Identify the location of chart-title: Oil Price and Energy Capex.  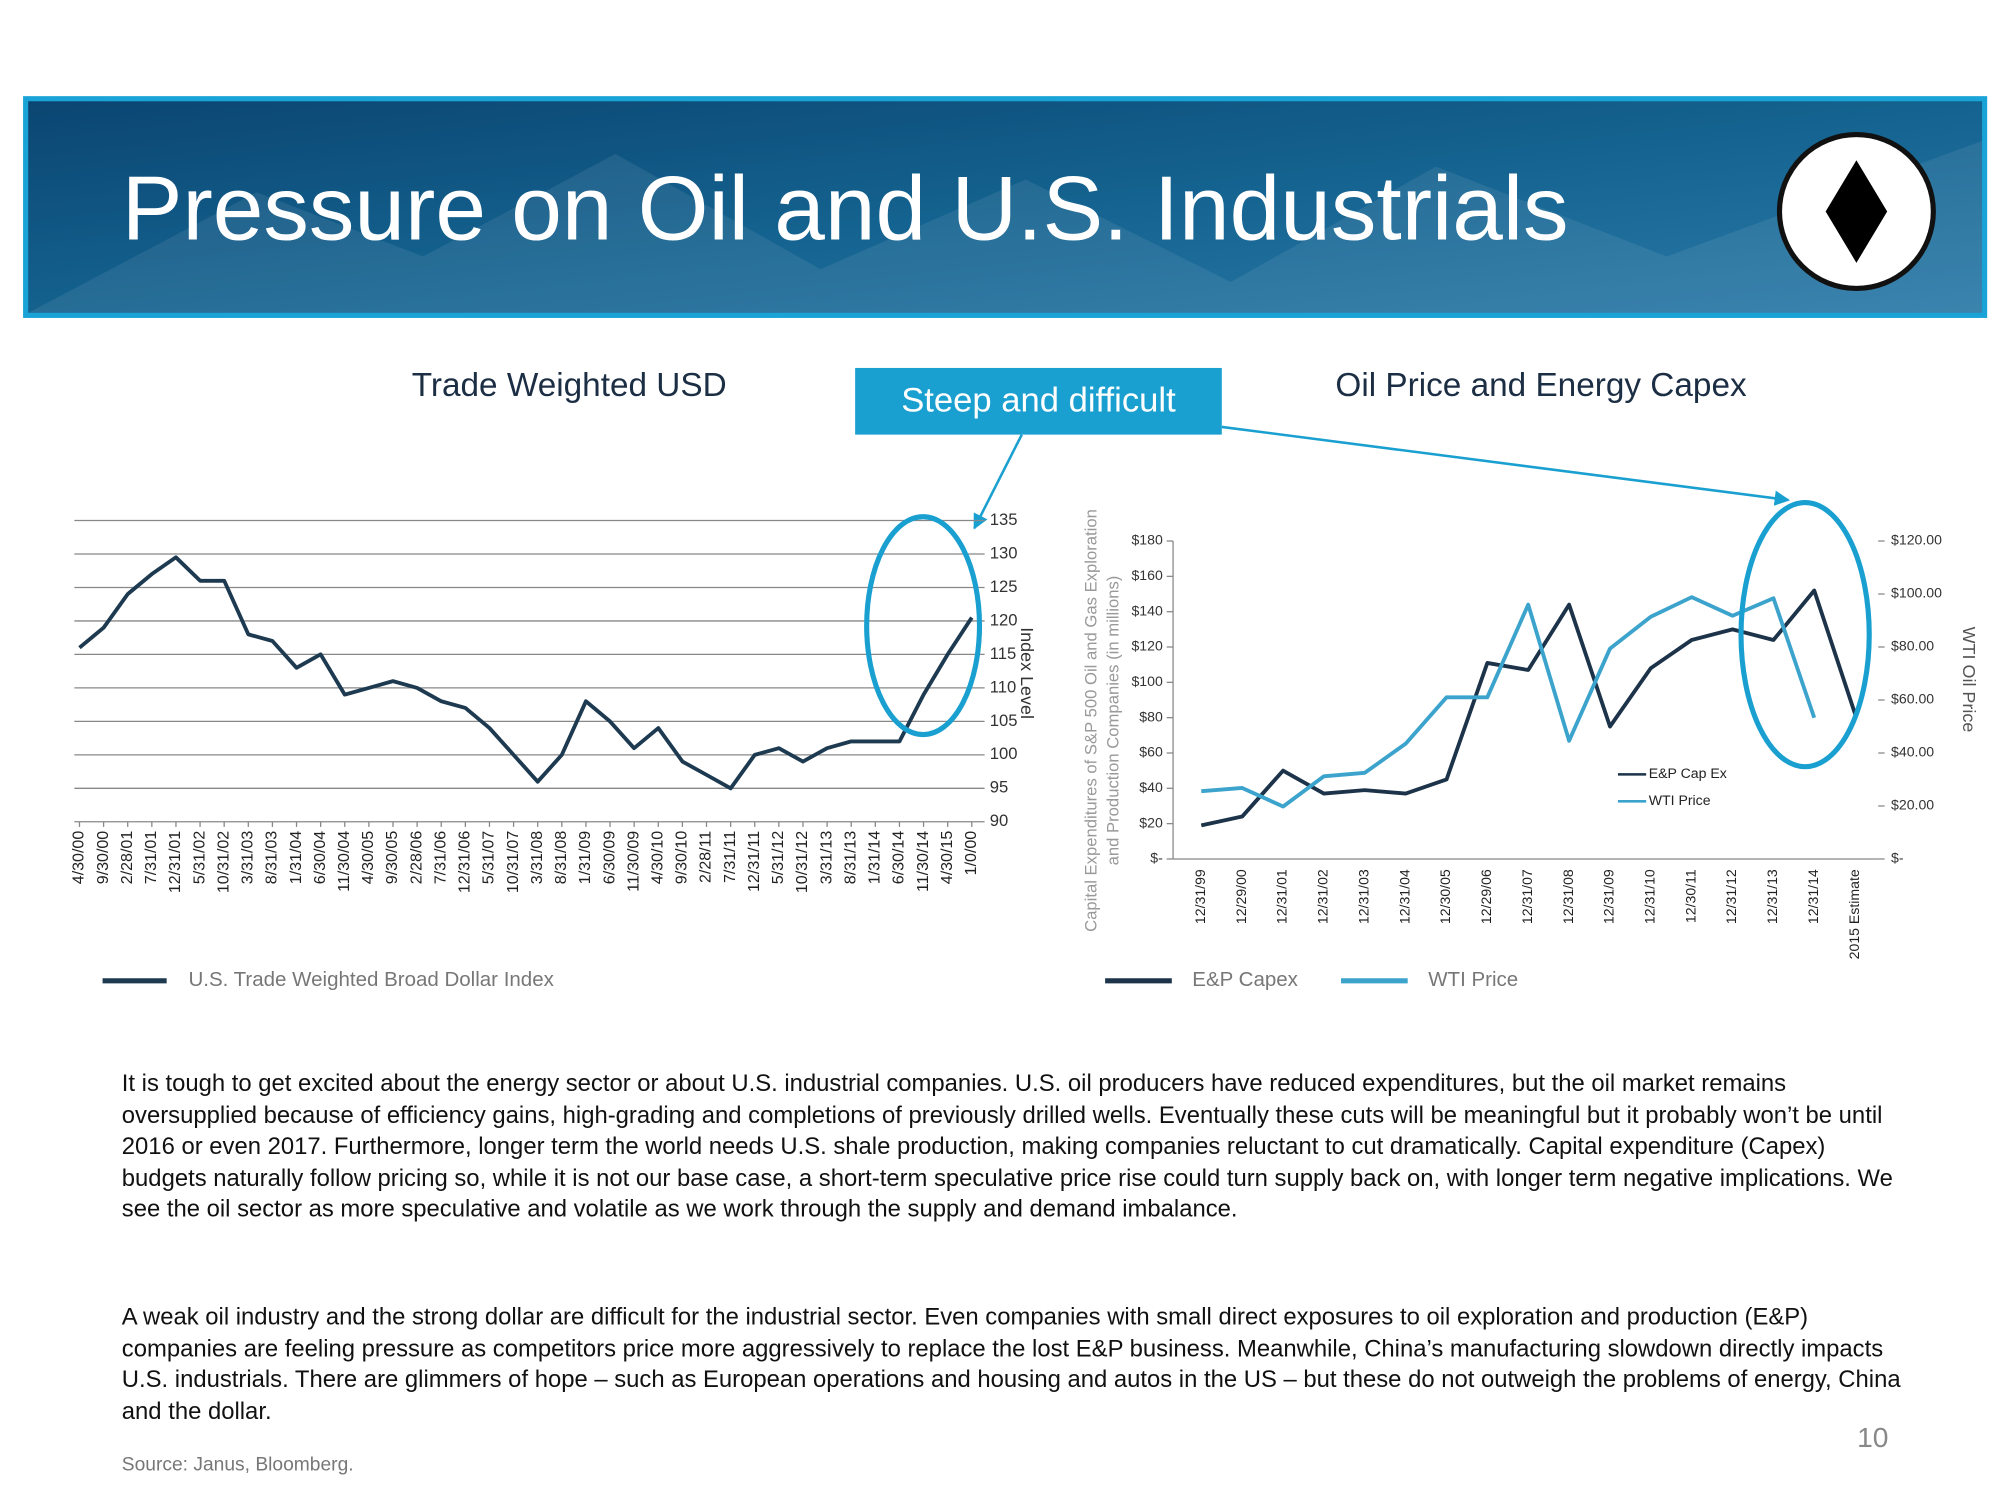
(1541, 385).